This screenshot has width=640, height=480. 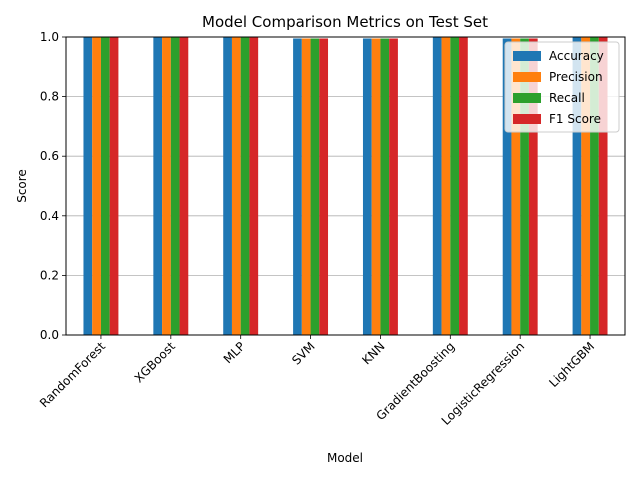 What do you see at coordinates (49, 335) in the screenshot?
I see `y-tick-label: 0.0` at bounding box center [49, 335].